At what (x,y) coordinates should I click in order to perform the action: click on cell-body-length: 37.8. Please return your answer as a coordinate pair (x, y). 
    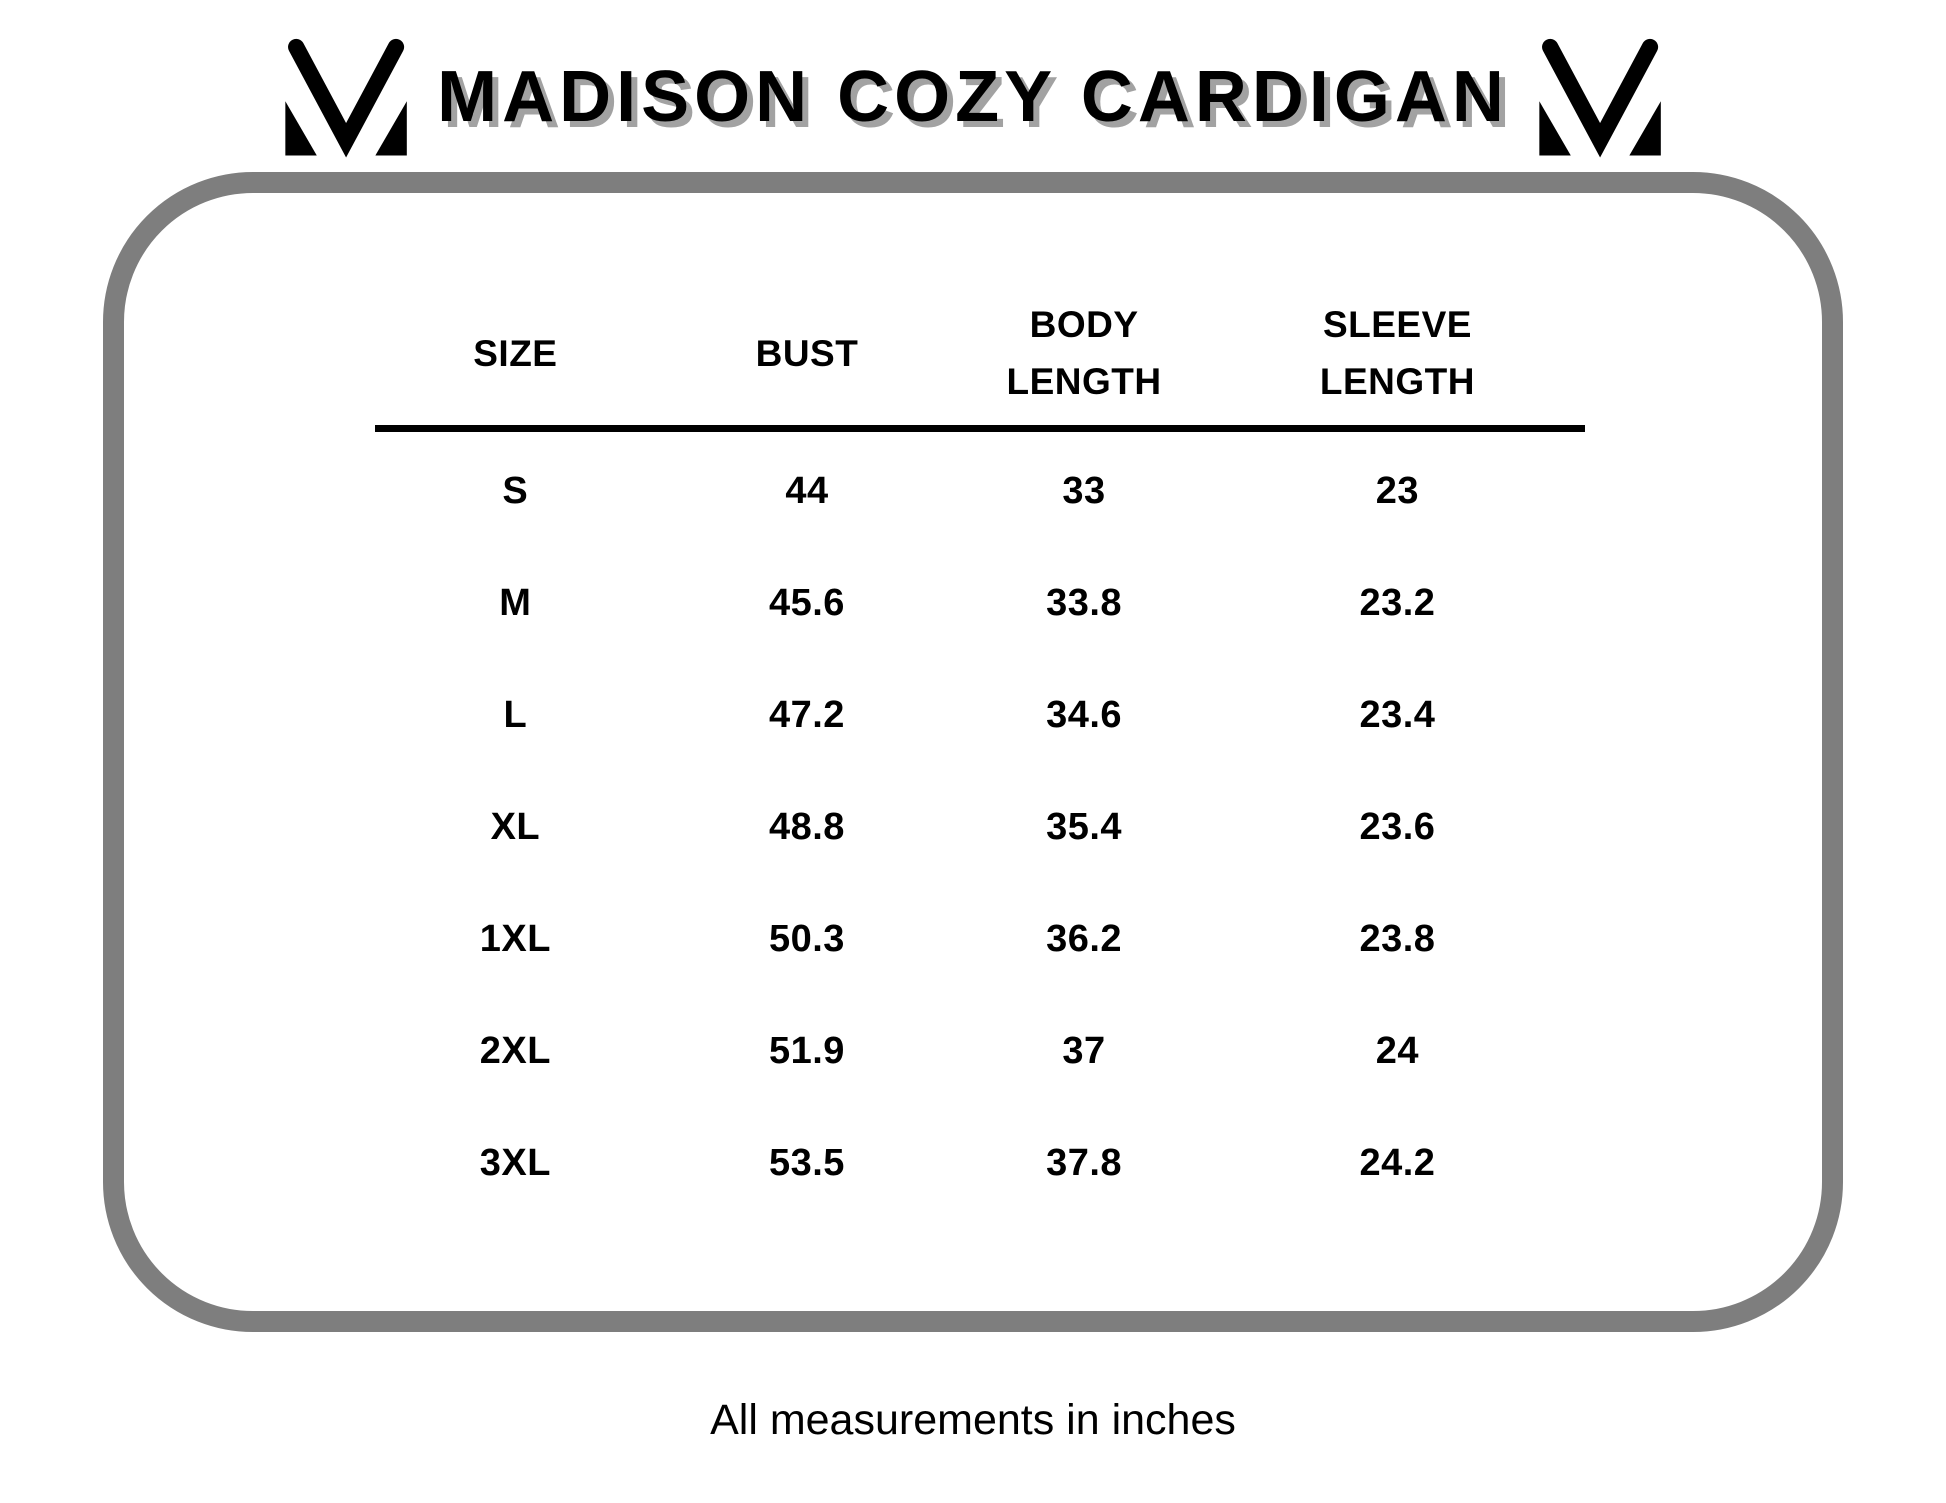
    Looking at the image, I should click on (1084, 1163).